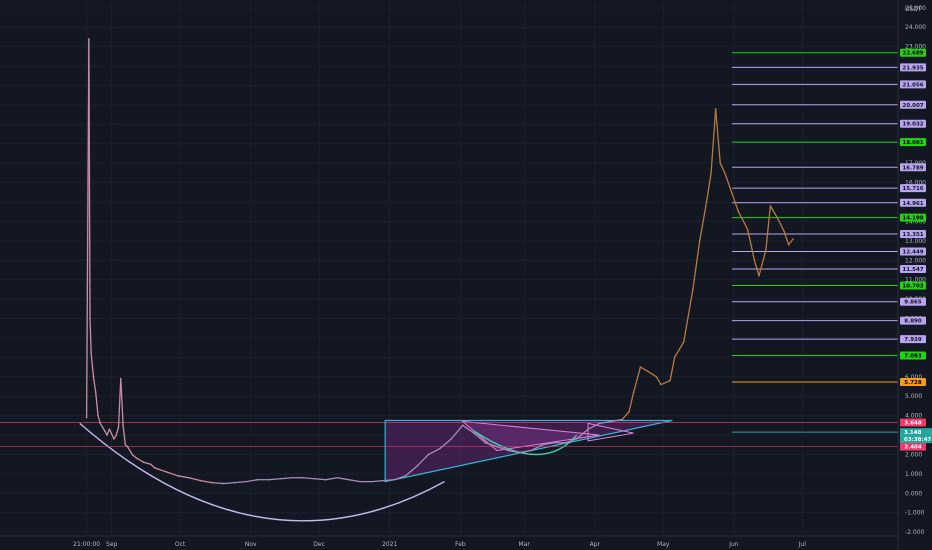 The width and height of the screenshot is (932, 550). Describe the element at coordinates (913, 416) in the screenshot. I see `price-tick-label: 4.000` at that location.